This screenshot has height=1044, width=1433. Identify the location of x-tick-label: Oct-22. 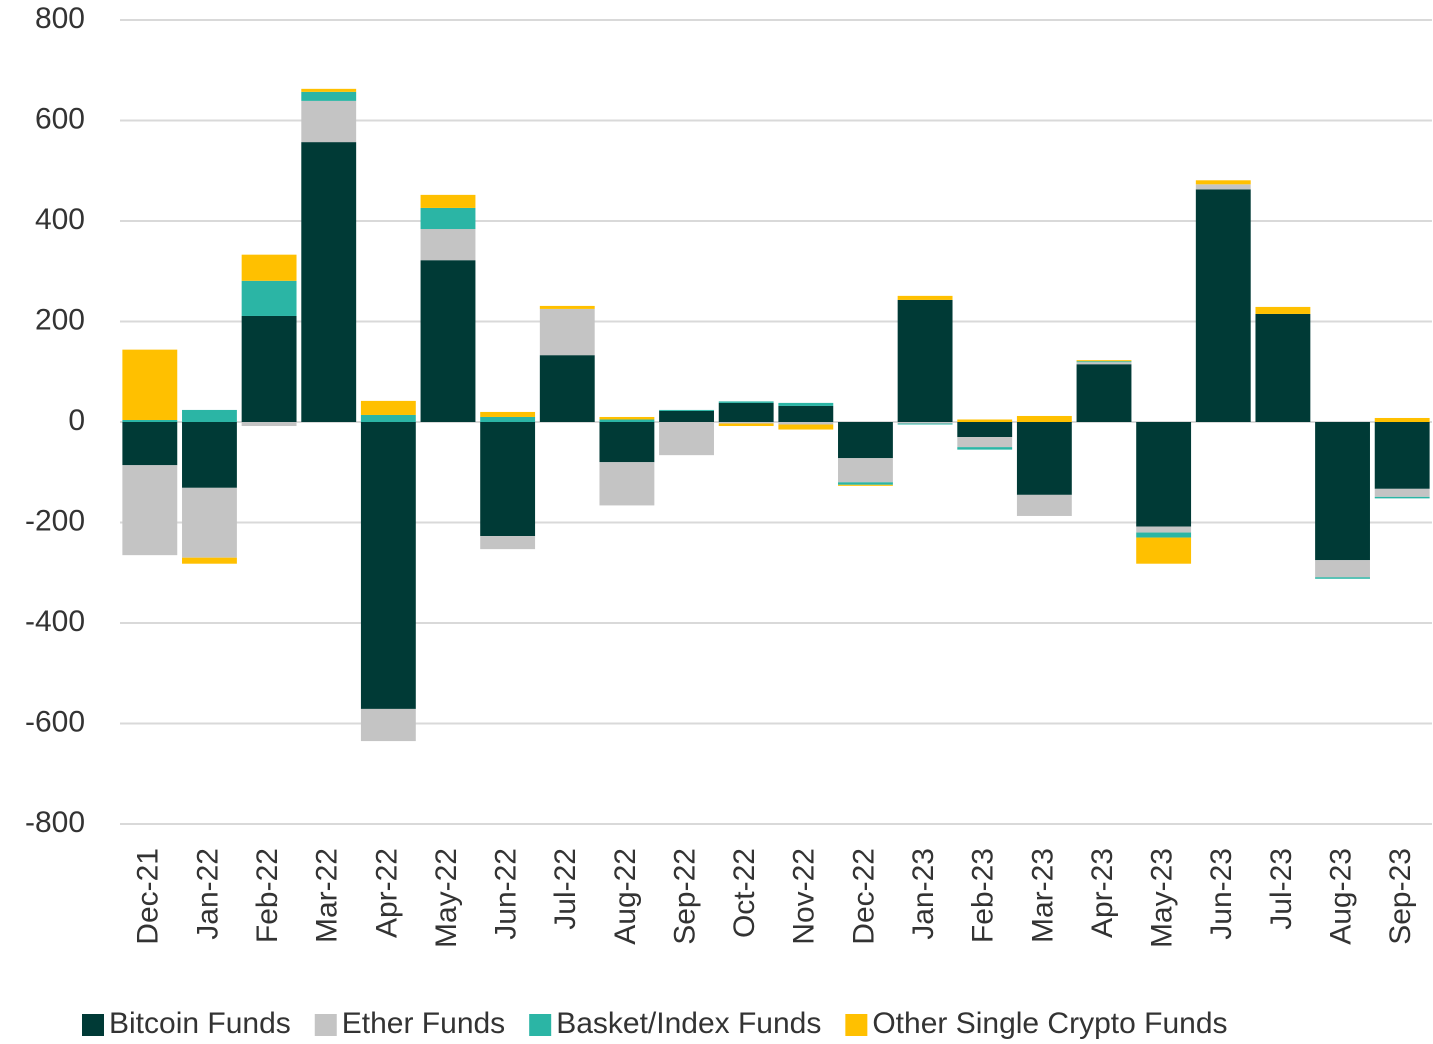
(744, 893).